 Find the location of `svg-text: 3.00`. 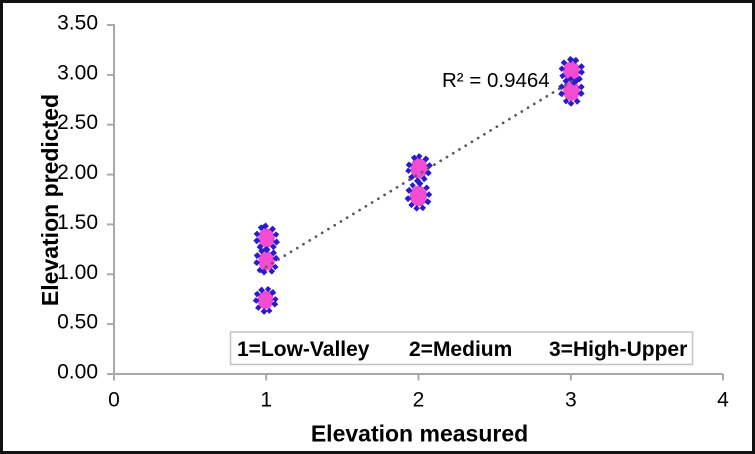

svg-text: 3.00 is located at coordinates (77, 72).